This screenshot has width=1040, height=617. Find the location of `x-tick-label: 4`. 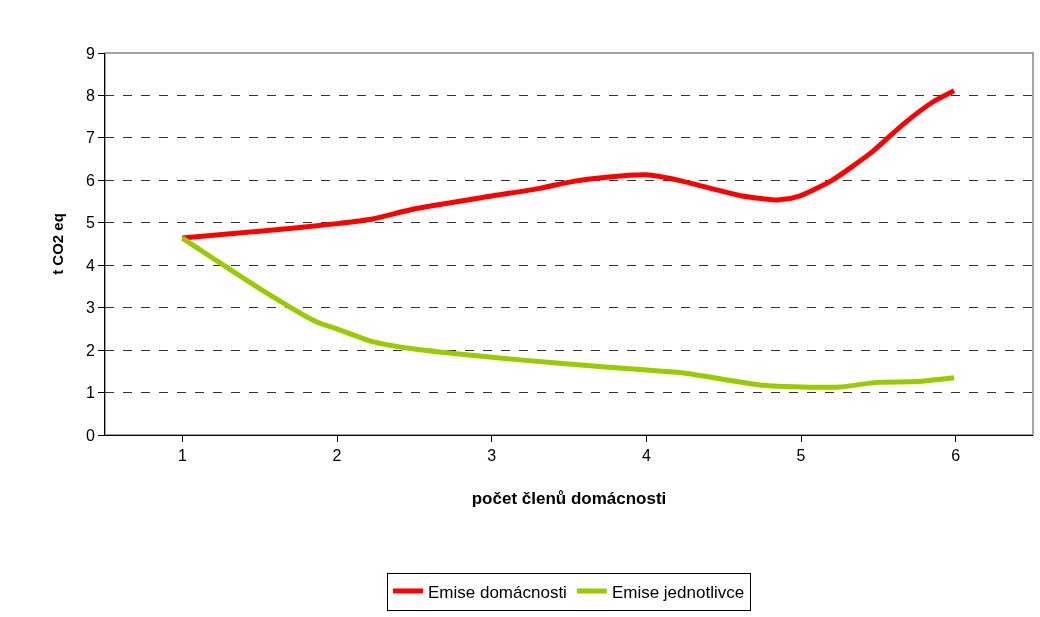

x-tick-label: 4 is located at coordinates (646, 456).